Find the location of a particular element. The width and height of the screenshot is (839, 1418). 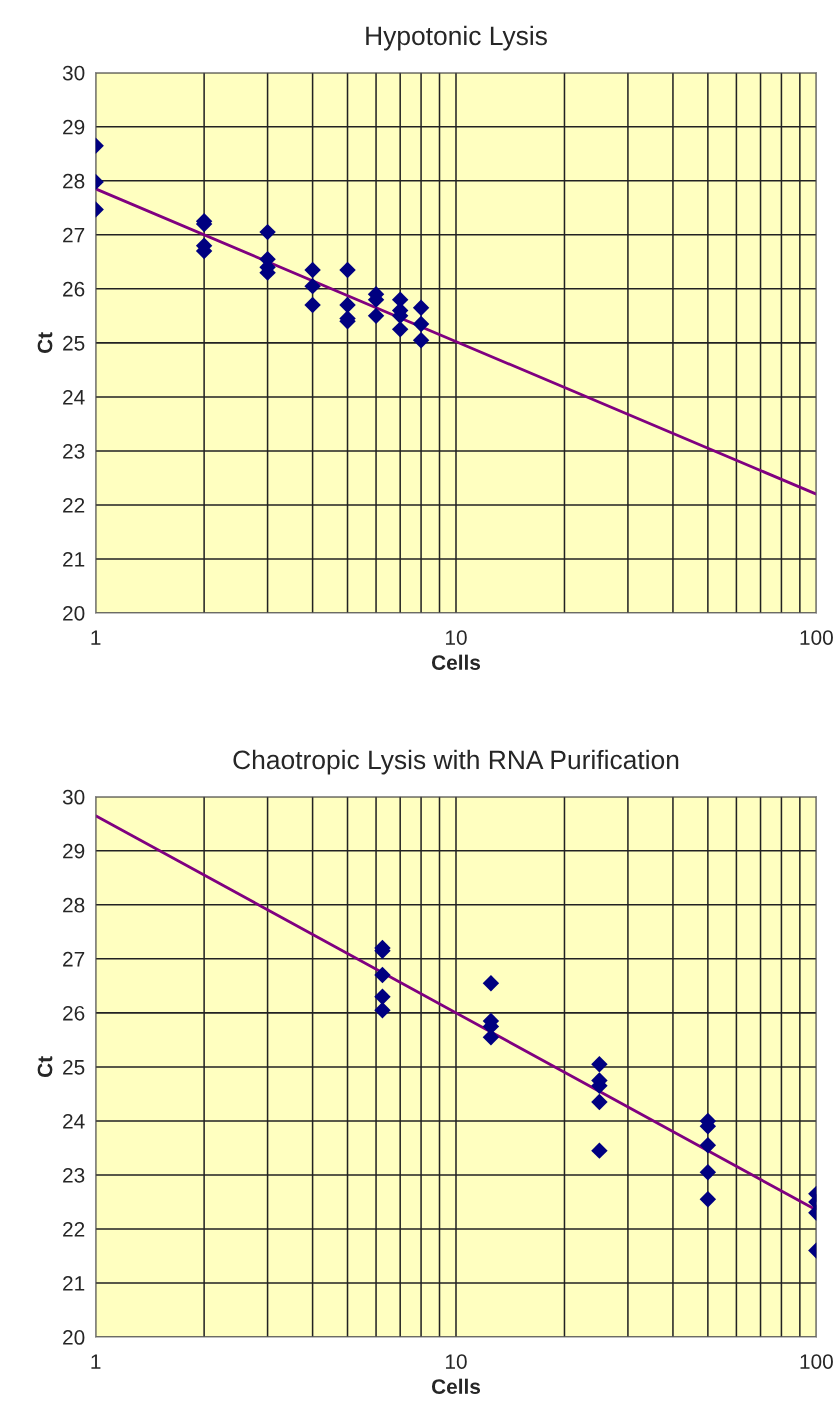

chart-title: Hypotonic Lysis is located at coordinates (456, 38).